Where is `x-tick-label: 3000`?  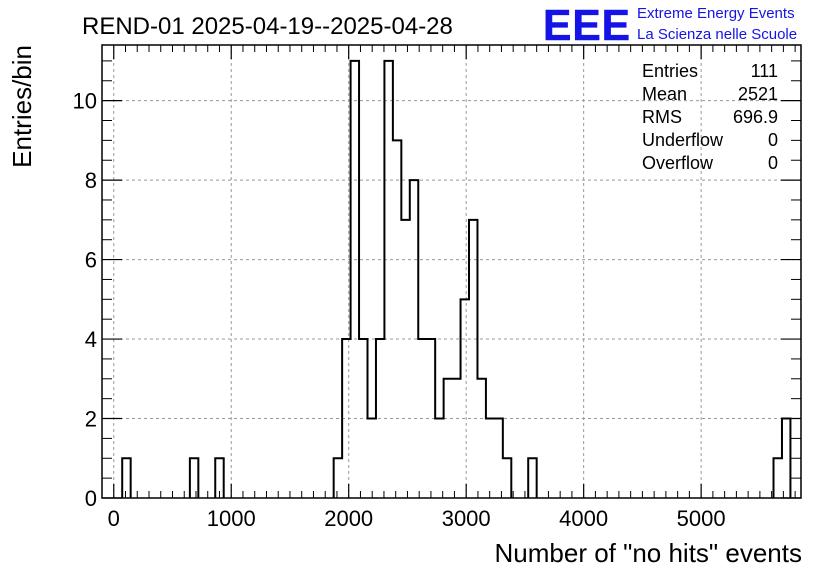 x-tick-label: 3000 is located at coordinates (466, 518).